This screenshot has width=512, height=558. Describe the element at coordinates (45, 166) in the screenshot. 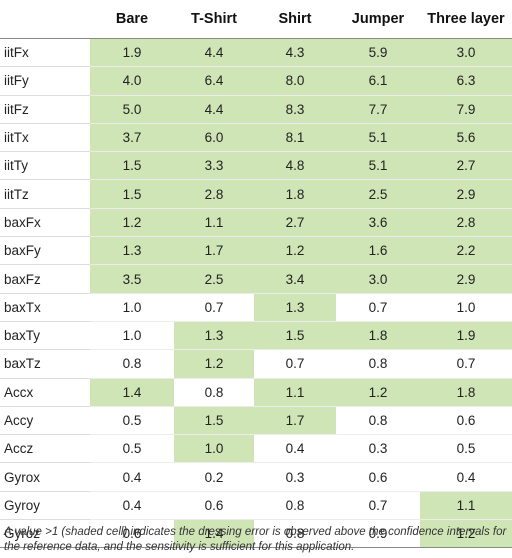

I see `row-label: iitTy` at that location.